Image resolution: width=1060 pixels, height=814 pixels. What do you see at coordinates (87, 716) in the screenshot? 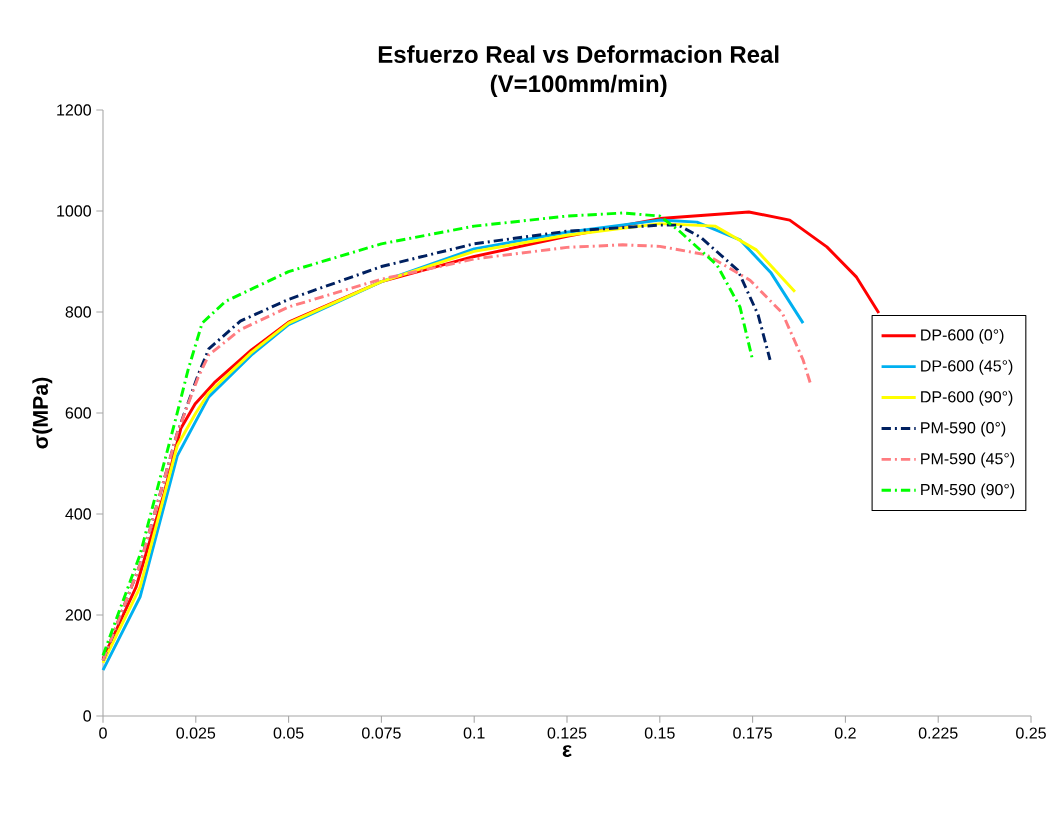
I see `y-tick-label: 0` at bounding box center [87, 716].